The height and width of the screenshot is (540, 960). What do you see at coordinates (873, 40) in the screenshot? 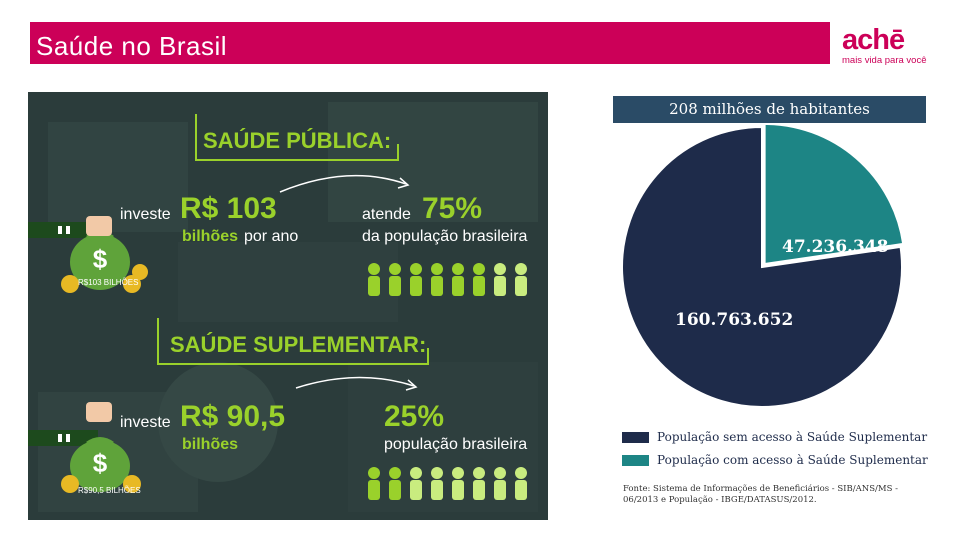
I see `logo-wordmark: achē` at bounding box center [873, 40].